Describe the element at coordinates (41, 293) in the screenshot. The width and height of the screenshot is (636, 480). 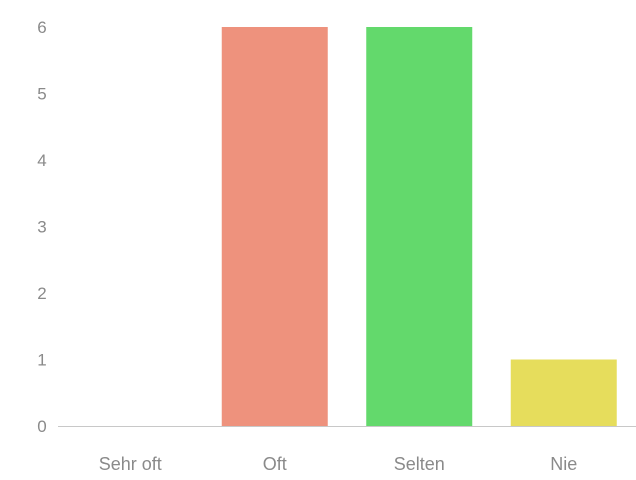
I see `y-tick-label-2: 2` at that location.